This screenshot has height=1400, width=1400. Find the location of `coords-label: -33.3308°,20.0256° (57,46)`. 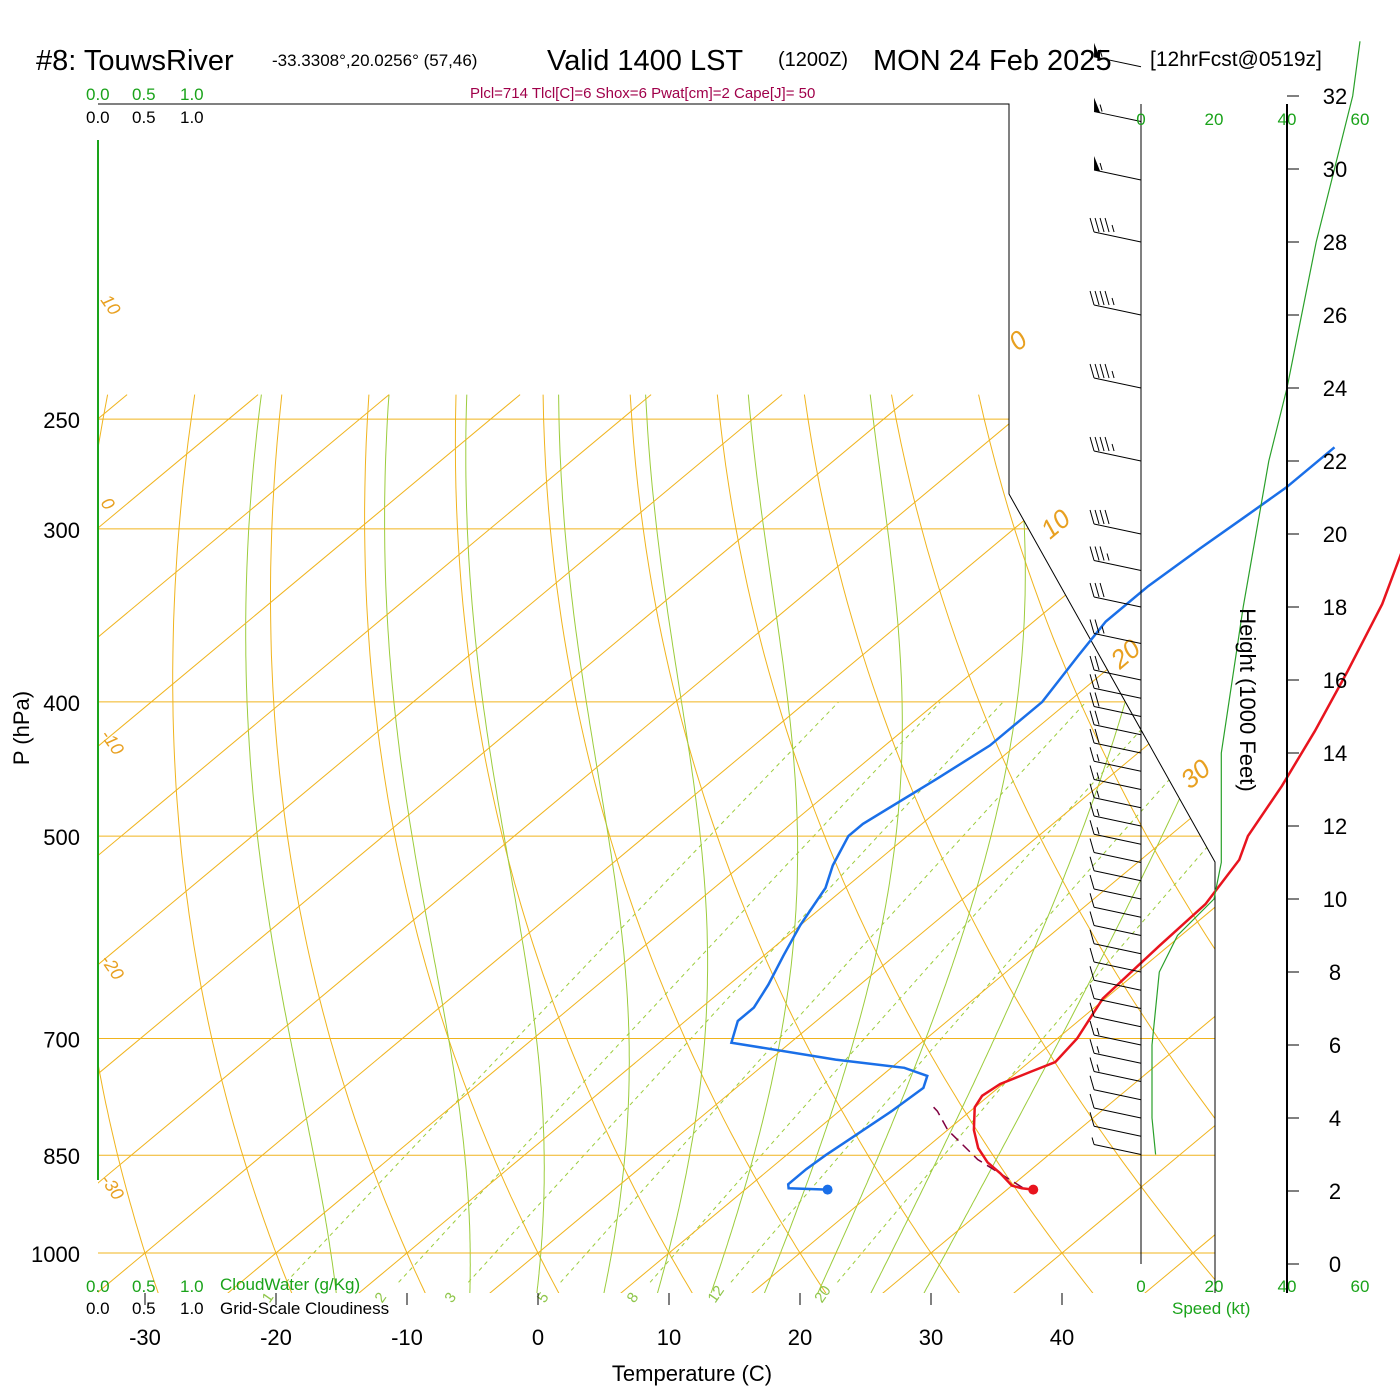

coords-label: -33.3308°,20.0256° (57,46) is located at coordinates (374, 60).